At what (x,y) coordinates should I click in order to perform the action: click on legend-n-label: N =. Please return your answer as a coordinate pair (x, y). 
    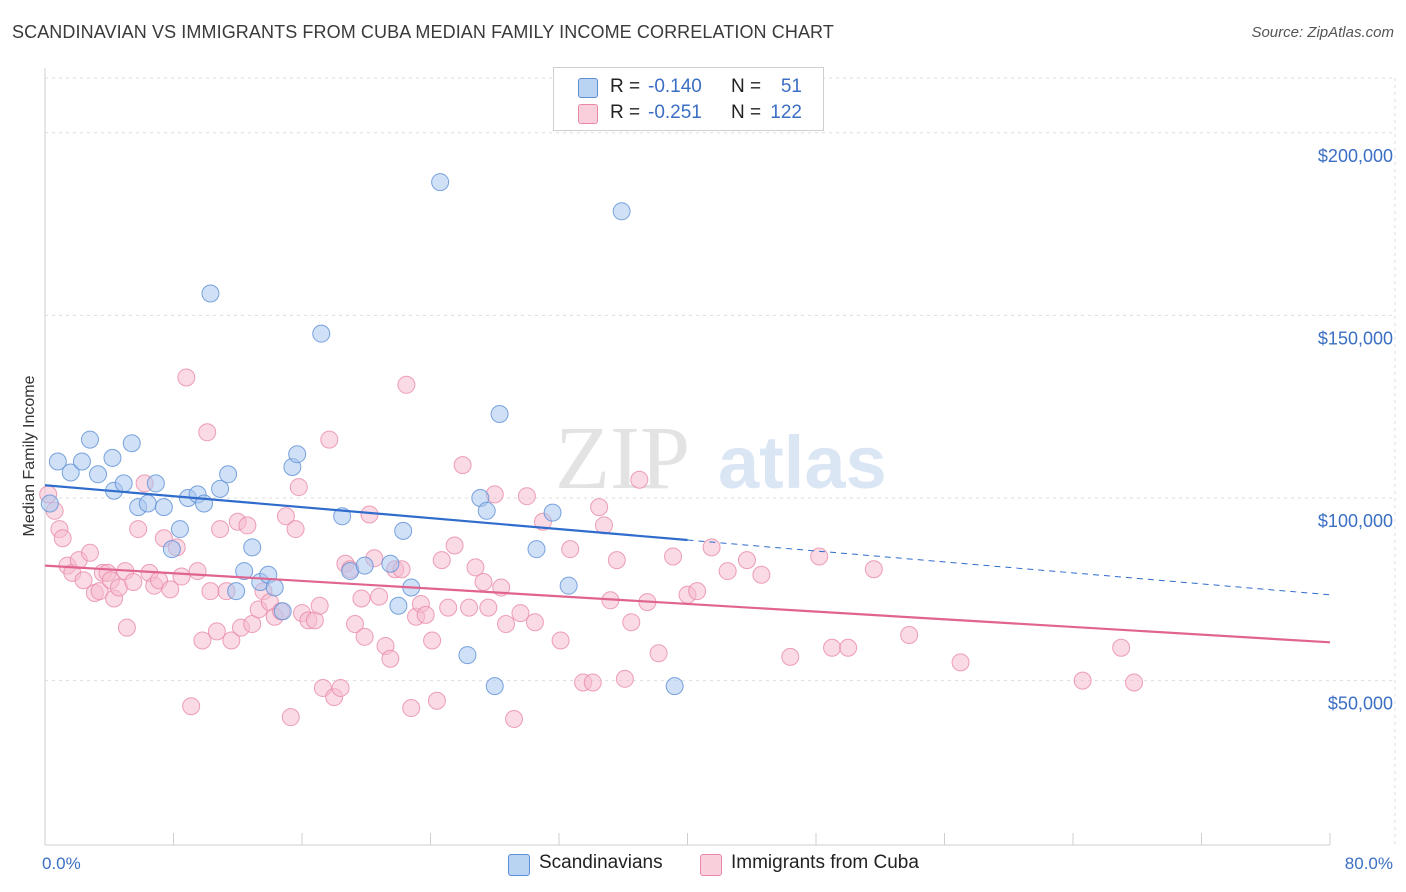
    Looking at the image, I should click on (746, 112).